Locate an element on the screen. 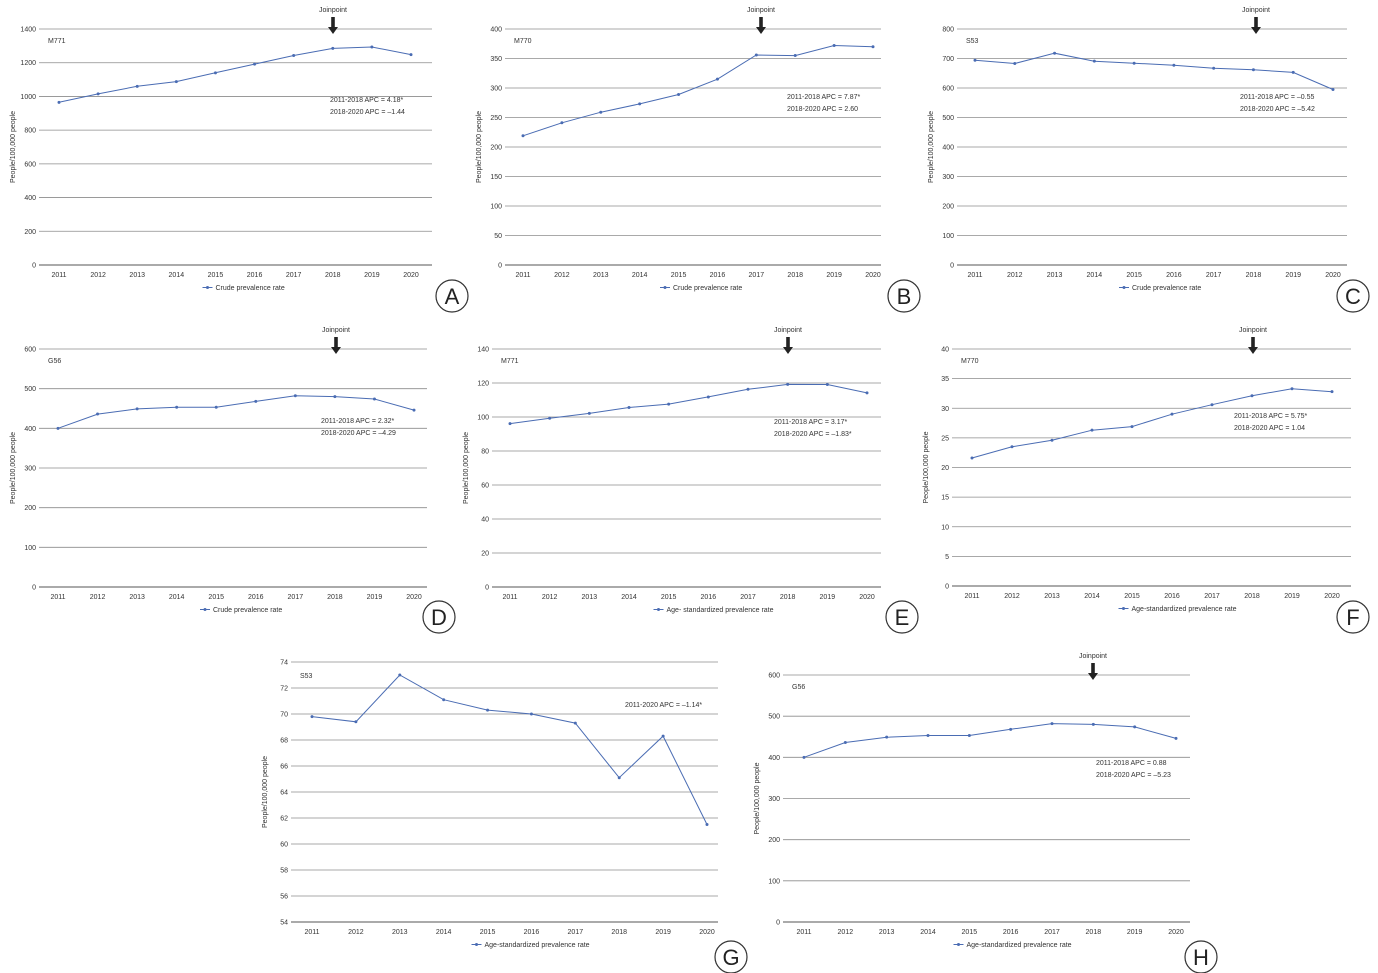  y-tick-label: 300 is located at coordinates (496, 89).